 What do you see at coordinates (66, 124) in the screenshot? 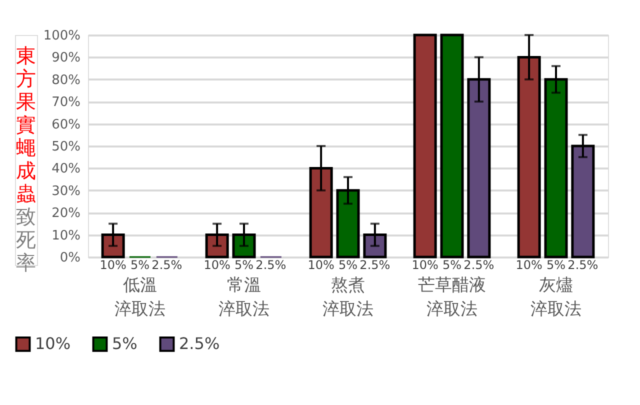
I see `y-tick-label: 60%` at bounding box center [66, 124].